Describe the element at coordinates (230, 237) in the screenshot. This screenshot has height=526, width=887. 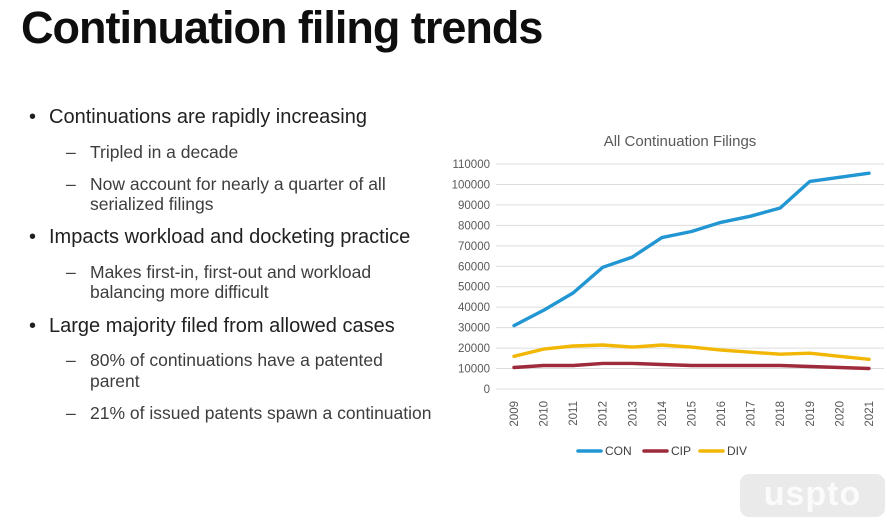
I see `bullet-text: Impacts workload and docketing practice` at that location.